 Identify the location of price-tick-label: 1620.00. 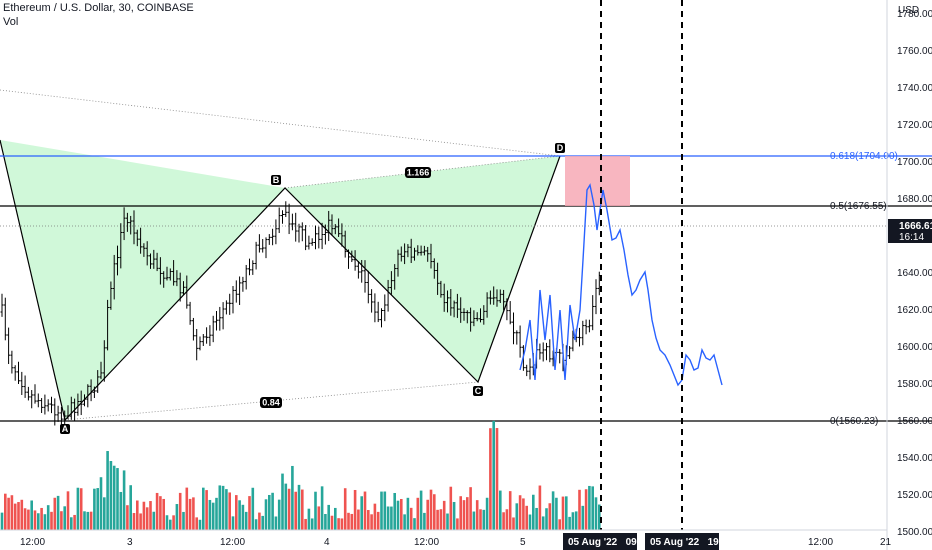
(914, 310).